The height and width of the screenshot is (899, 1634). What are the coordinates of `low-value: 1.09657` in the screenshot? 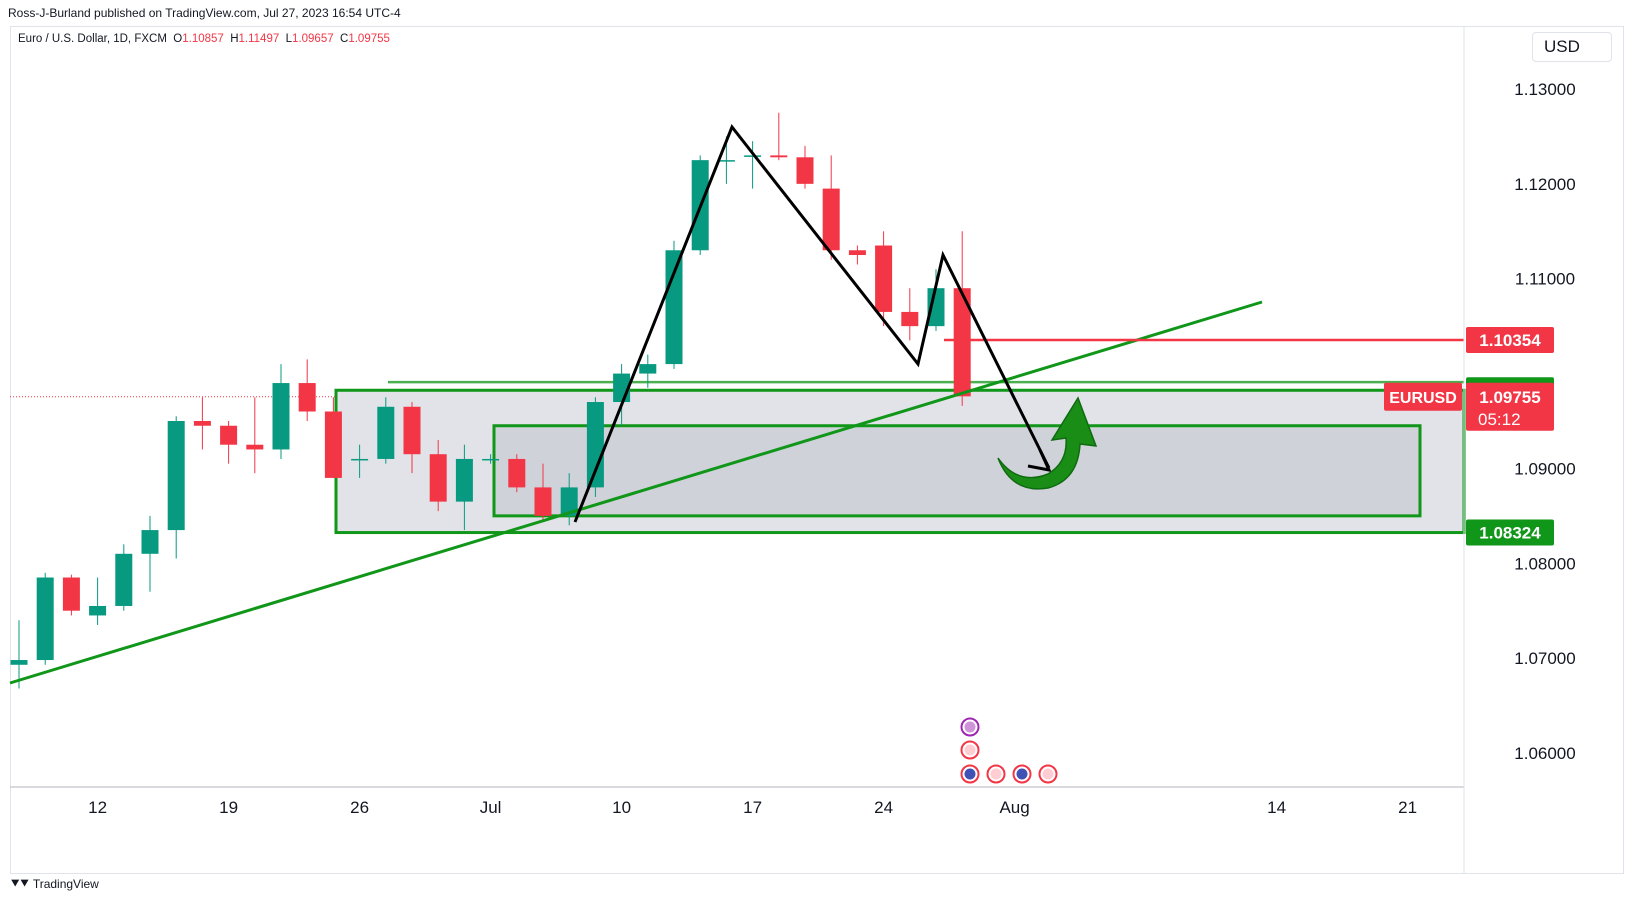 It's located at (313, 39).